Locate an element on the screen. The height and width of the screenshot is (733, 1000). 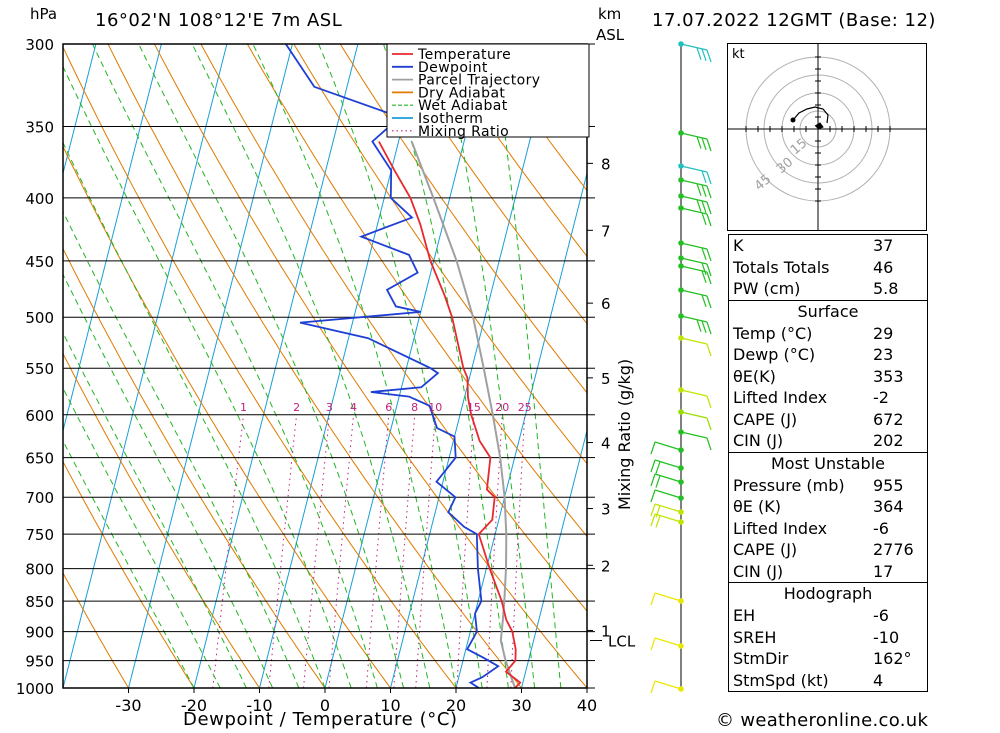
pressure-tick-label: 700 is located at coordinates (39, 498).